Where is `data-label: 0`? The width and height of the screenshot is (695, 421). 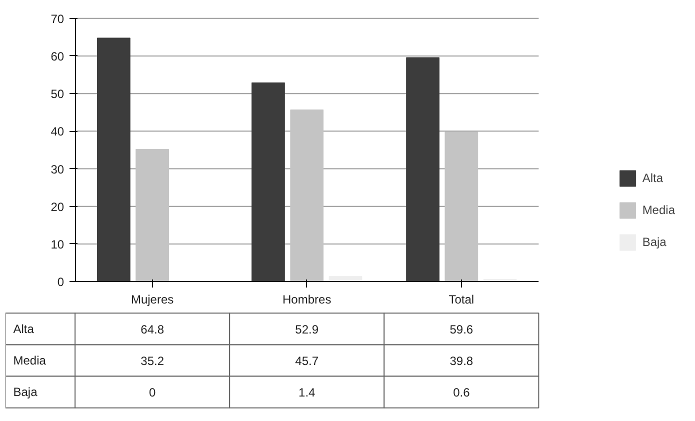
data-label: 0 is located at coordinates (152, 393).